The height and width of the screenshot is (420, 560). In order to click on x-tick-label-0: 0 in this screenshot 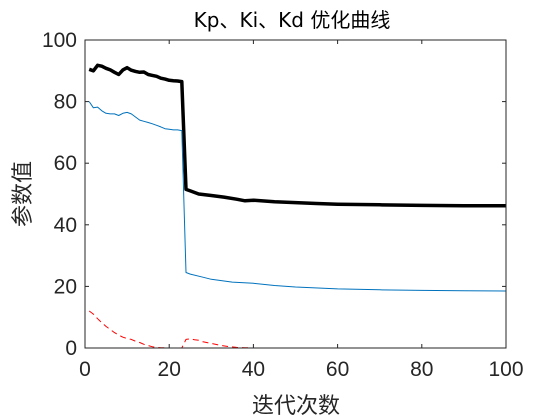, I will do `click(85, 369)`.